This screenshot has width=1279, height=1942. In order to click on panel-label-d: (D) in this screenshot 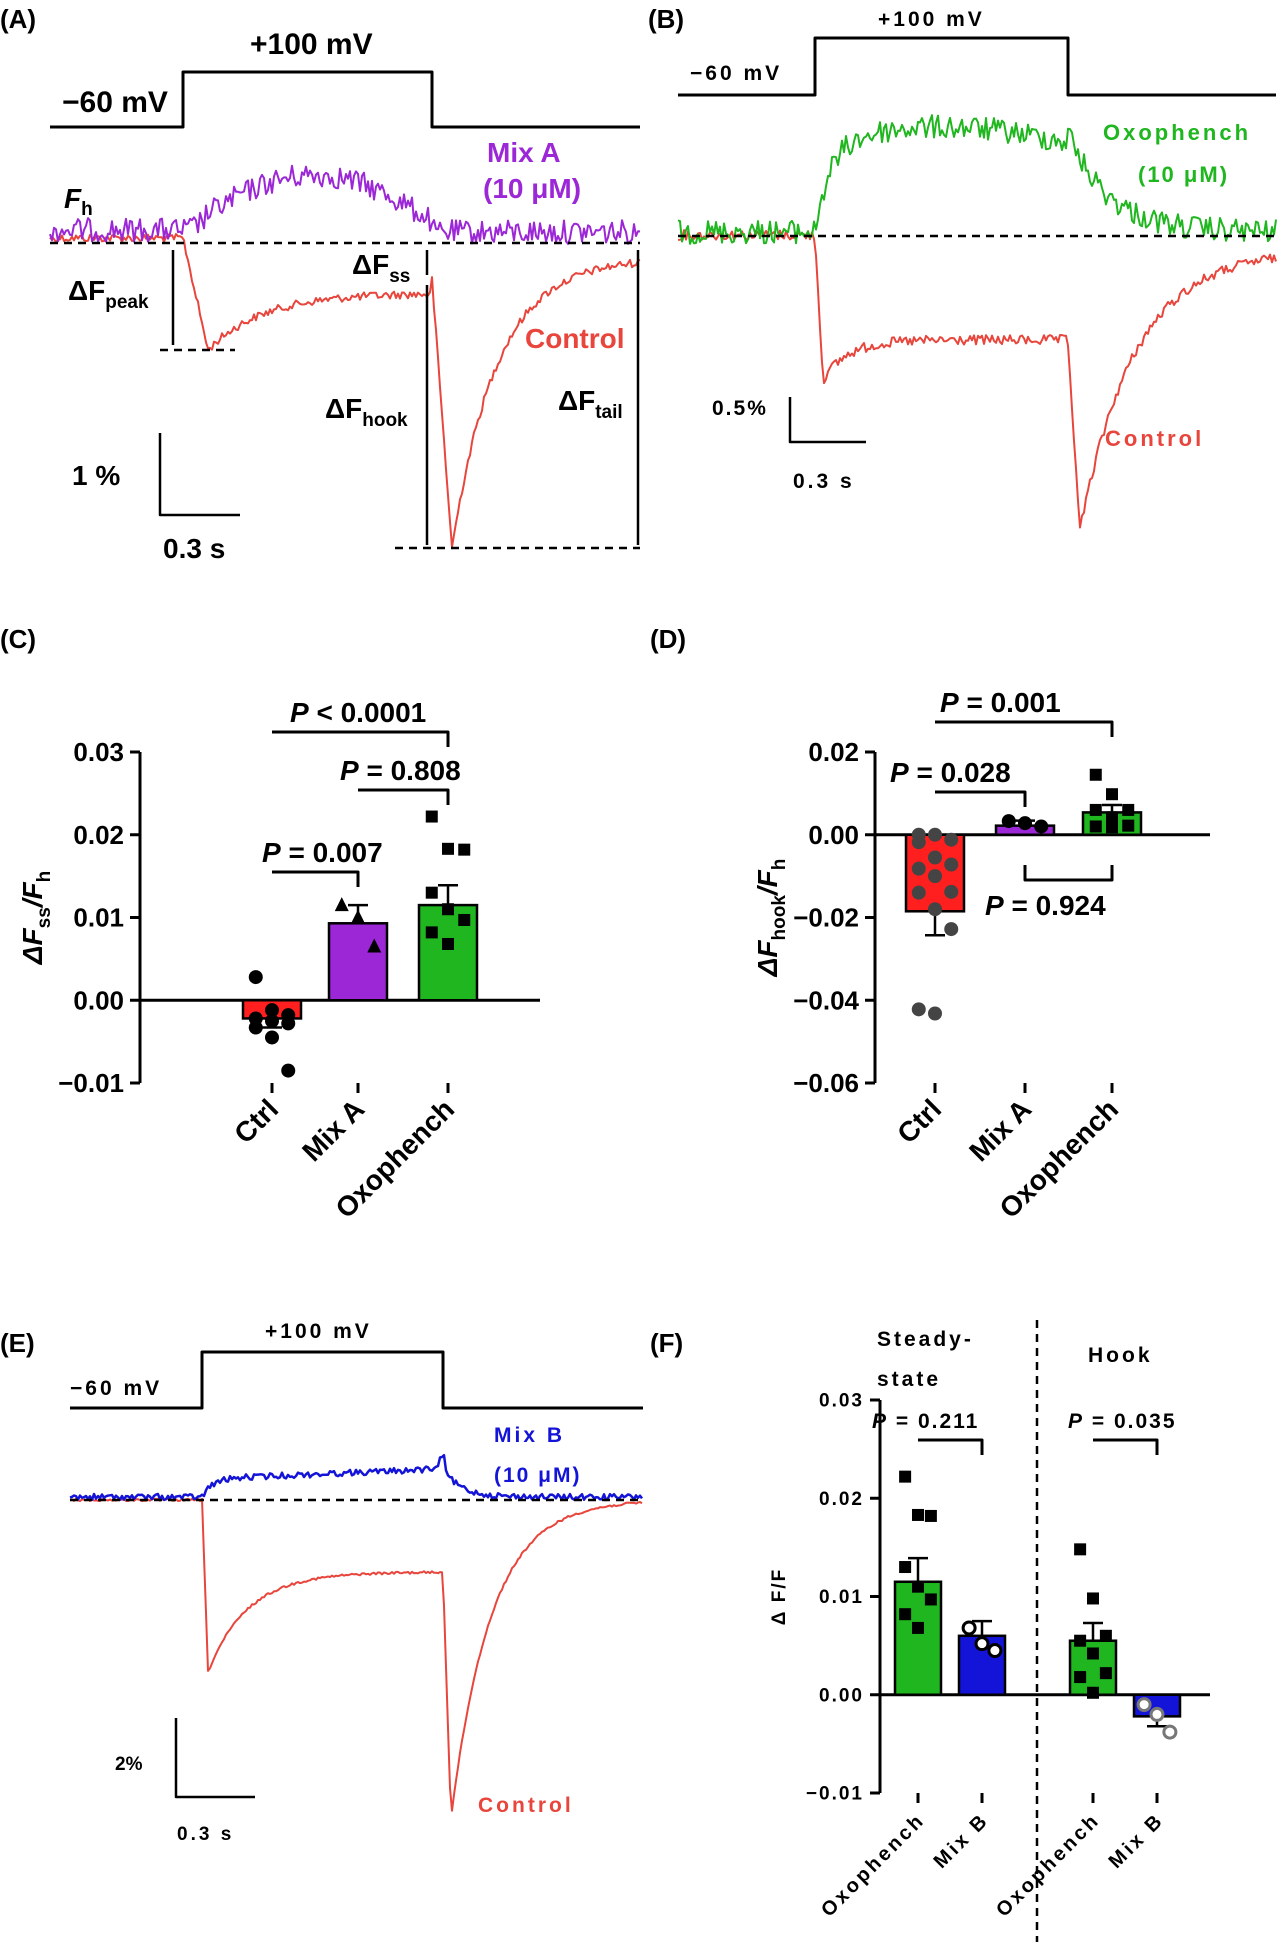, I will do `click(668, 639)`.